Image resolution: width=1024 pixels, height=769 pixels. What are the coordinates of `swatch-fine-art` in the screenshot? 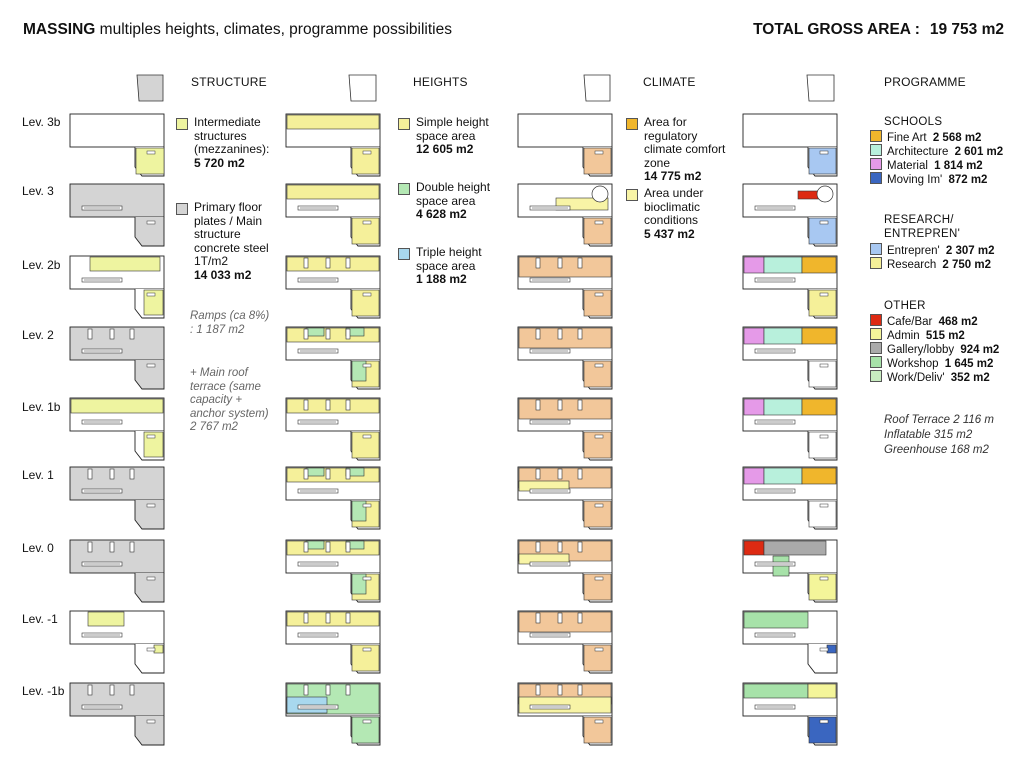 It's located at (876, 136).